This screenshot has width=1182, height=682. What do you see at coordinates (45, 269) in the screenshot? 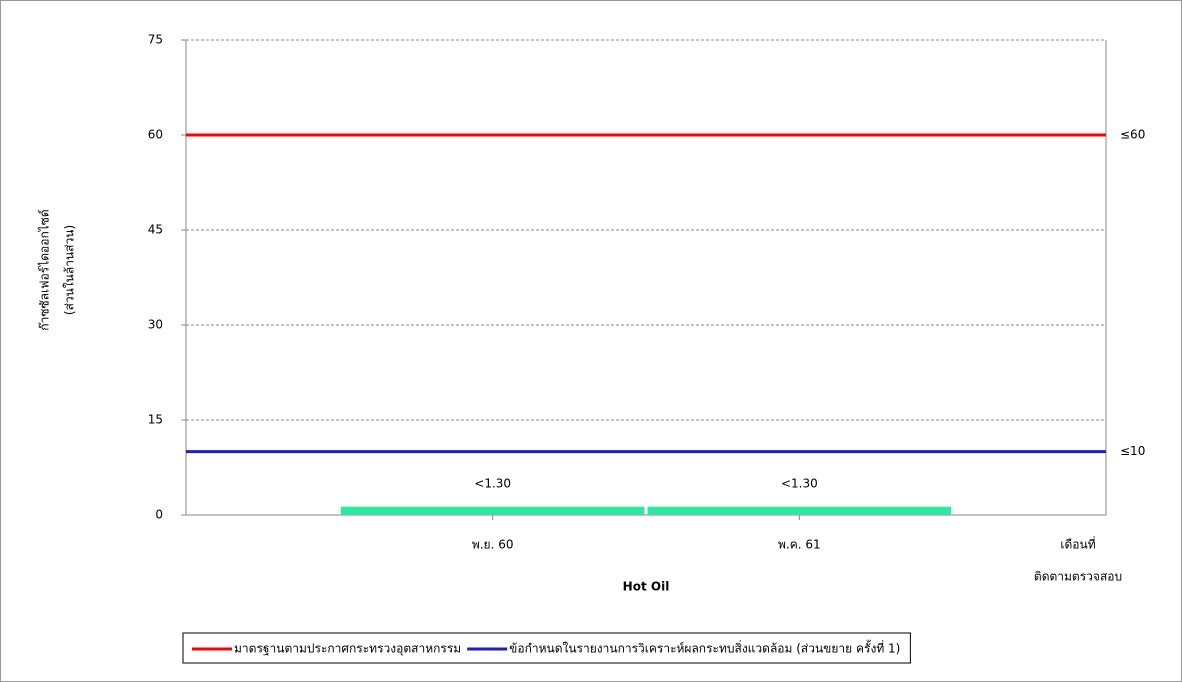
I see `y-axis-title: ก๊าซซัลเฟอร์ไดออกไซด์` at bounding box center [45, 269].